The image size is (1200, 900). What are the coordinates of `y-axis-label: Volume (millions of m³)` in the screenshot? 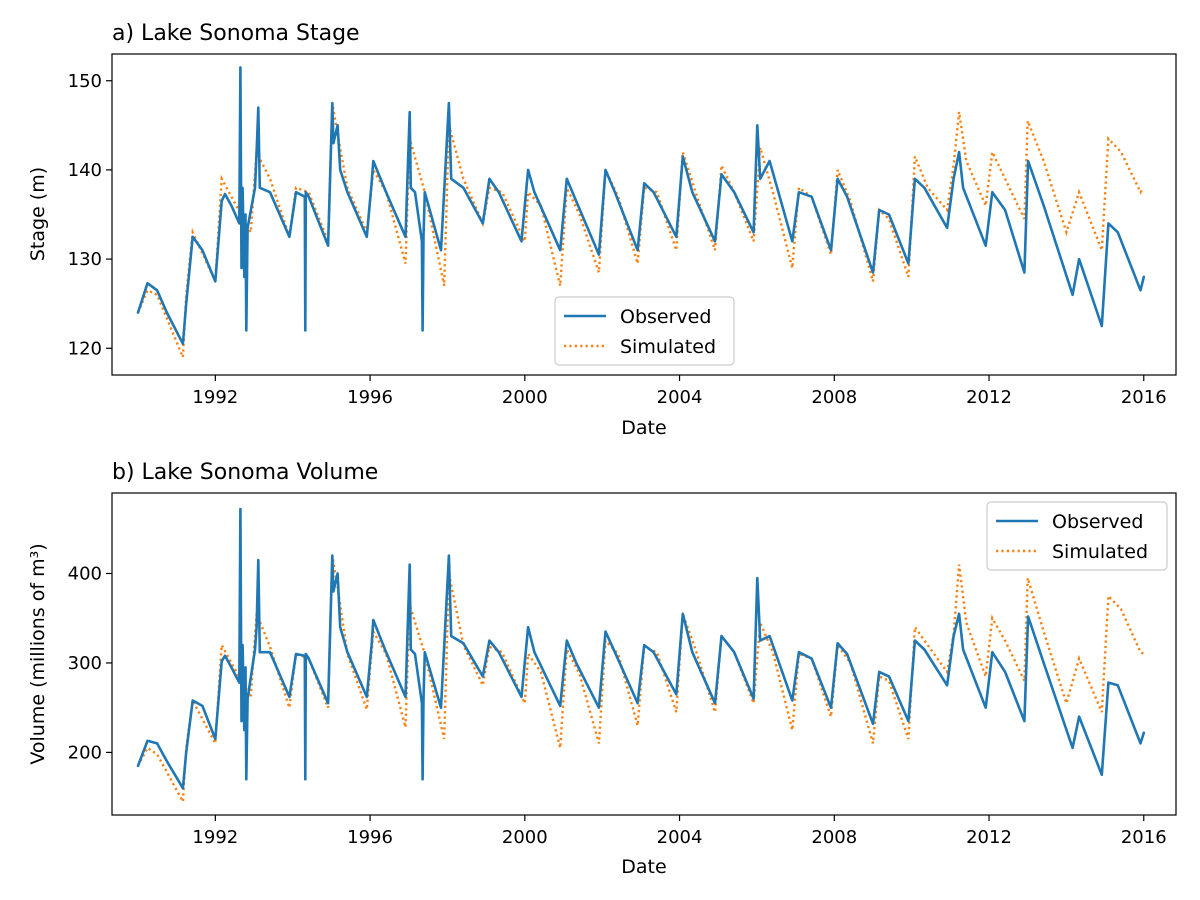 It's located at (38, 653).